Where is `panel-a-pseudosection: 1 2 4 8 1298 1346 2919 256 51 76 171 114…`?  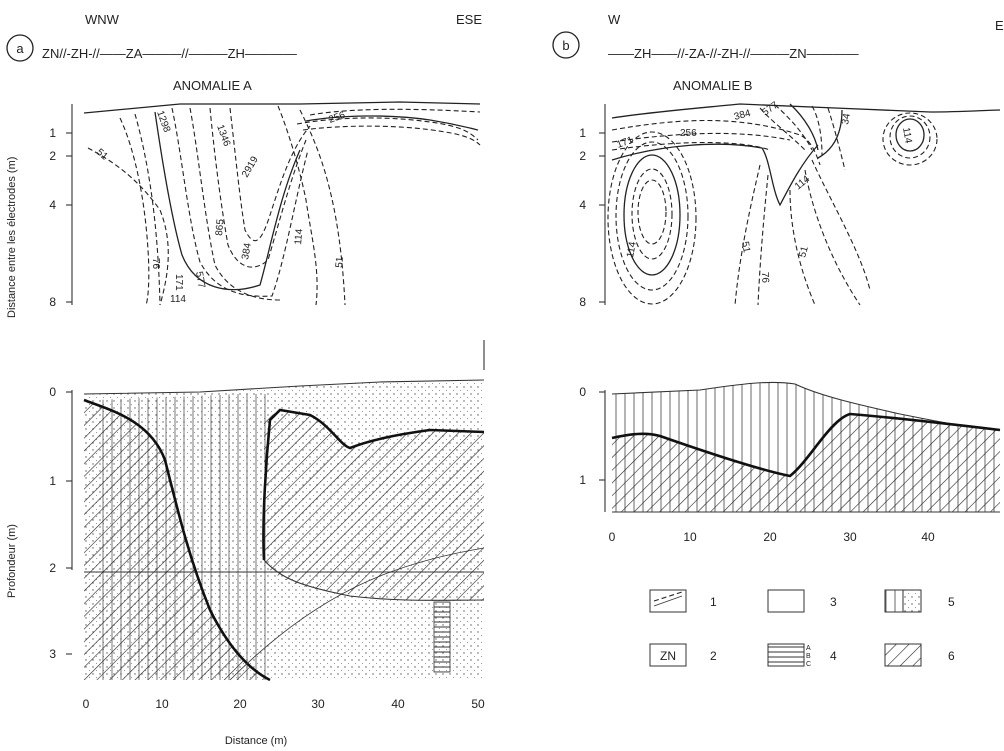
panel-a-pseudosection: 1 2 4 8 1298 1346 2919 256 51 76 171 114… is located at coordinates (265, 205).